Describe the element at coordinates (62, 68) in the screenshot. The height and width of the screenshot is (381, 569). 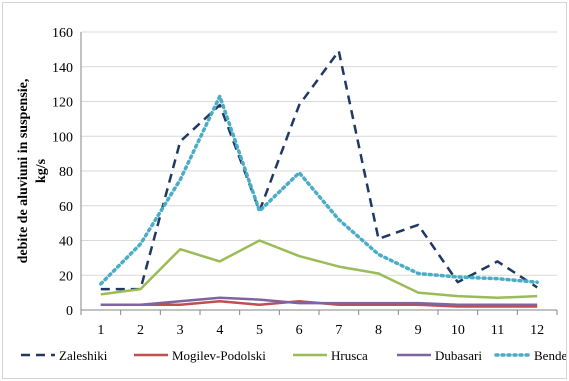
I see `y-tick-label: 140` at that location.